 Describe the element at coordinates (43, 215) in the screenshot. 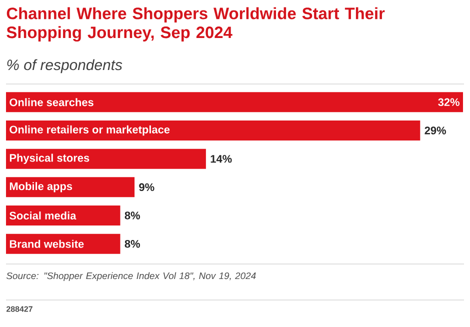

I see `y-tick-label: Social media` at that location.